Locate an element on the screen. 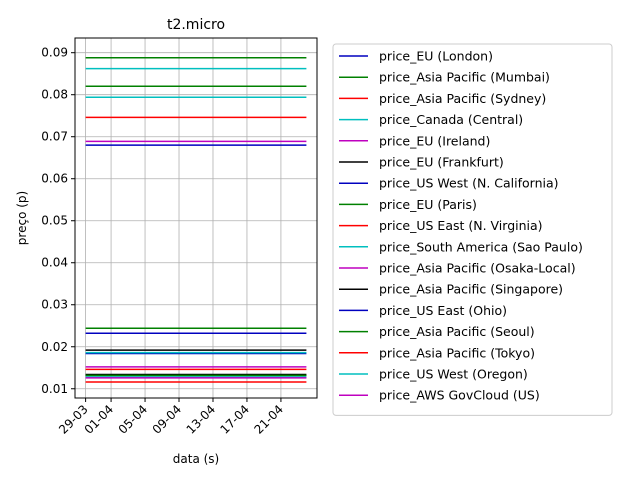  legend-item: price_EU (London) is located at coordinates (416, 56).